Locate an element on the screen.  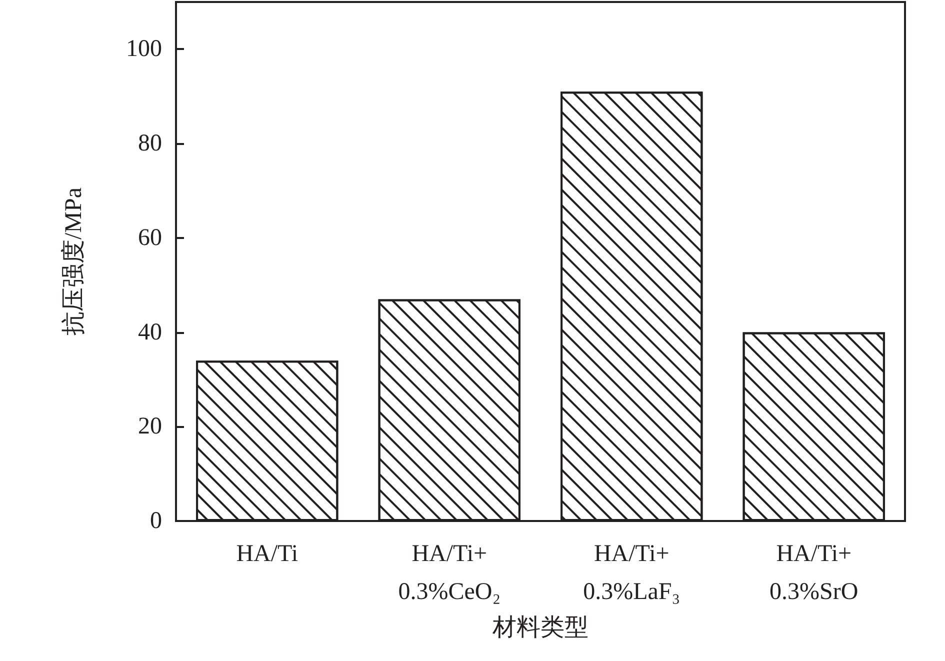
x-tick-label: HA/Ti+ 0.3%SrO is located at coordinates (814, 573).